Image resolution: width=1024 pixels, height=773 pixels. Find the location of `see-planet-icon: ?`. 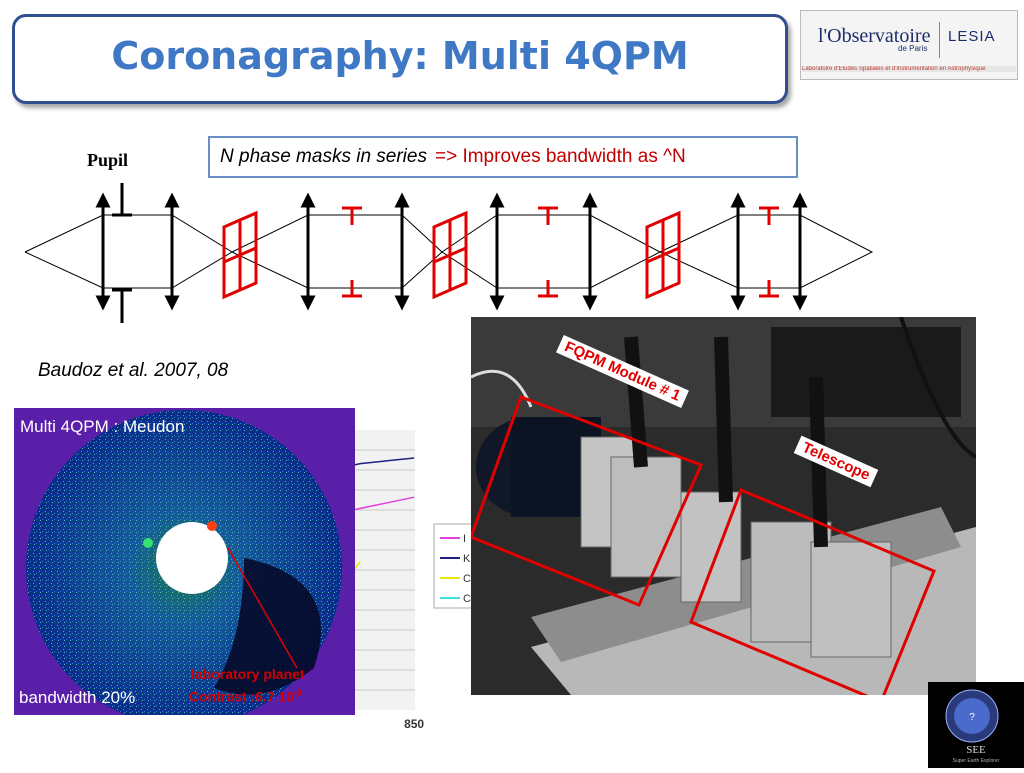

see-planet-icon: ? is located at coordinates (972, 716).